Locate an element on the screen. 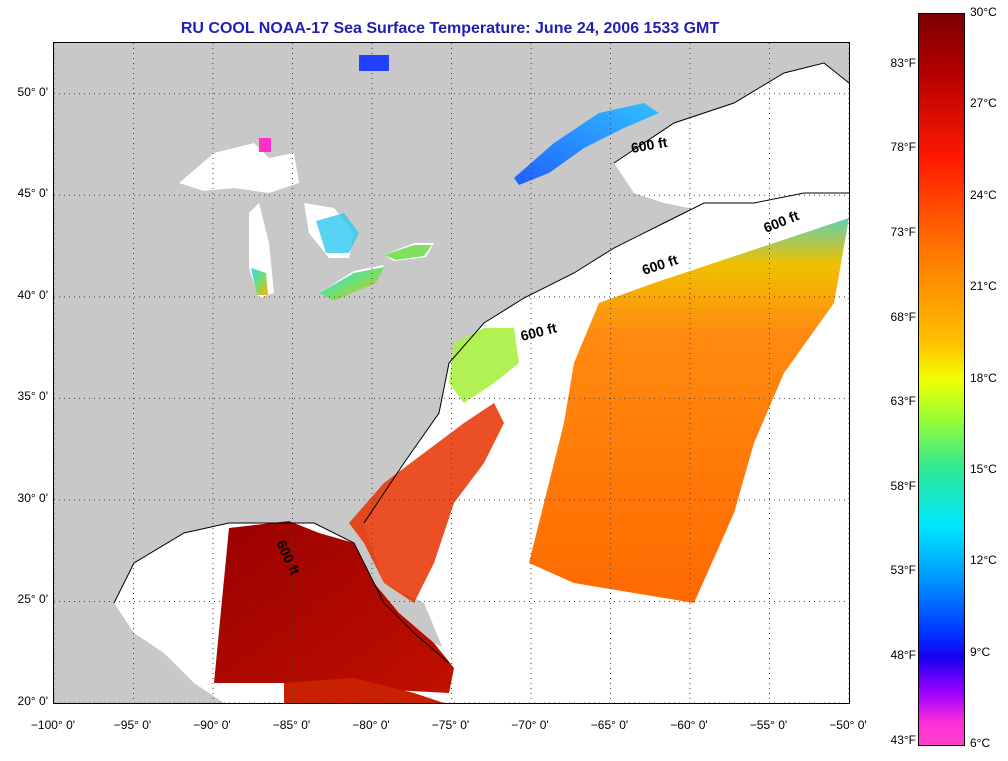 The height and width of the screenshot is (761, 1008). fahrenheit-label: 73°F is located at coordinates (903, 231).